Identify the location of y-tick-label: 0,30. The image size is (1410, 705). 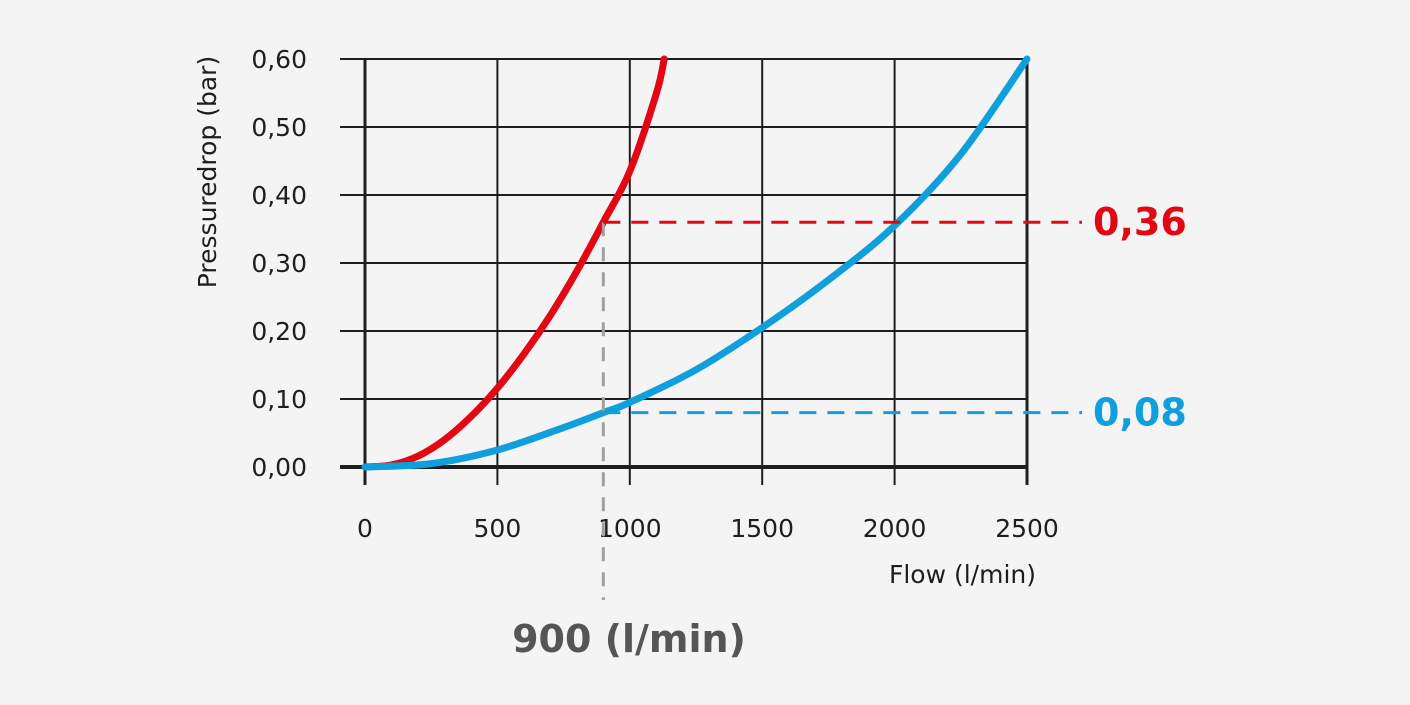
(279, 263).